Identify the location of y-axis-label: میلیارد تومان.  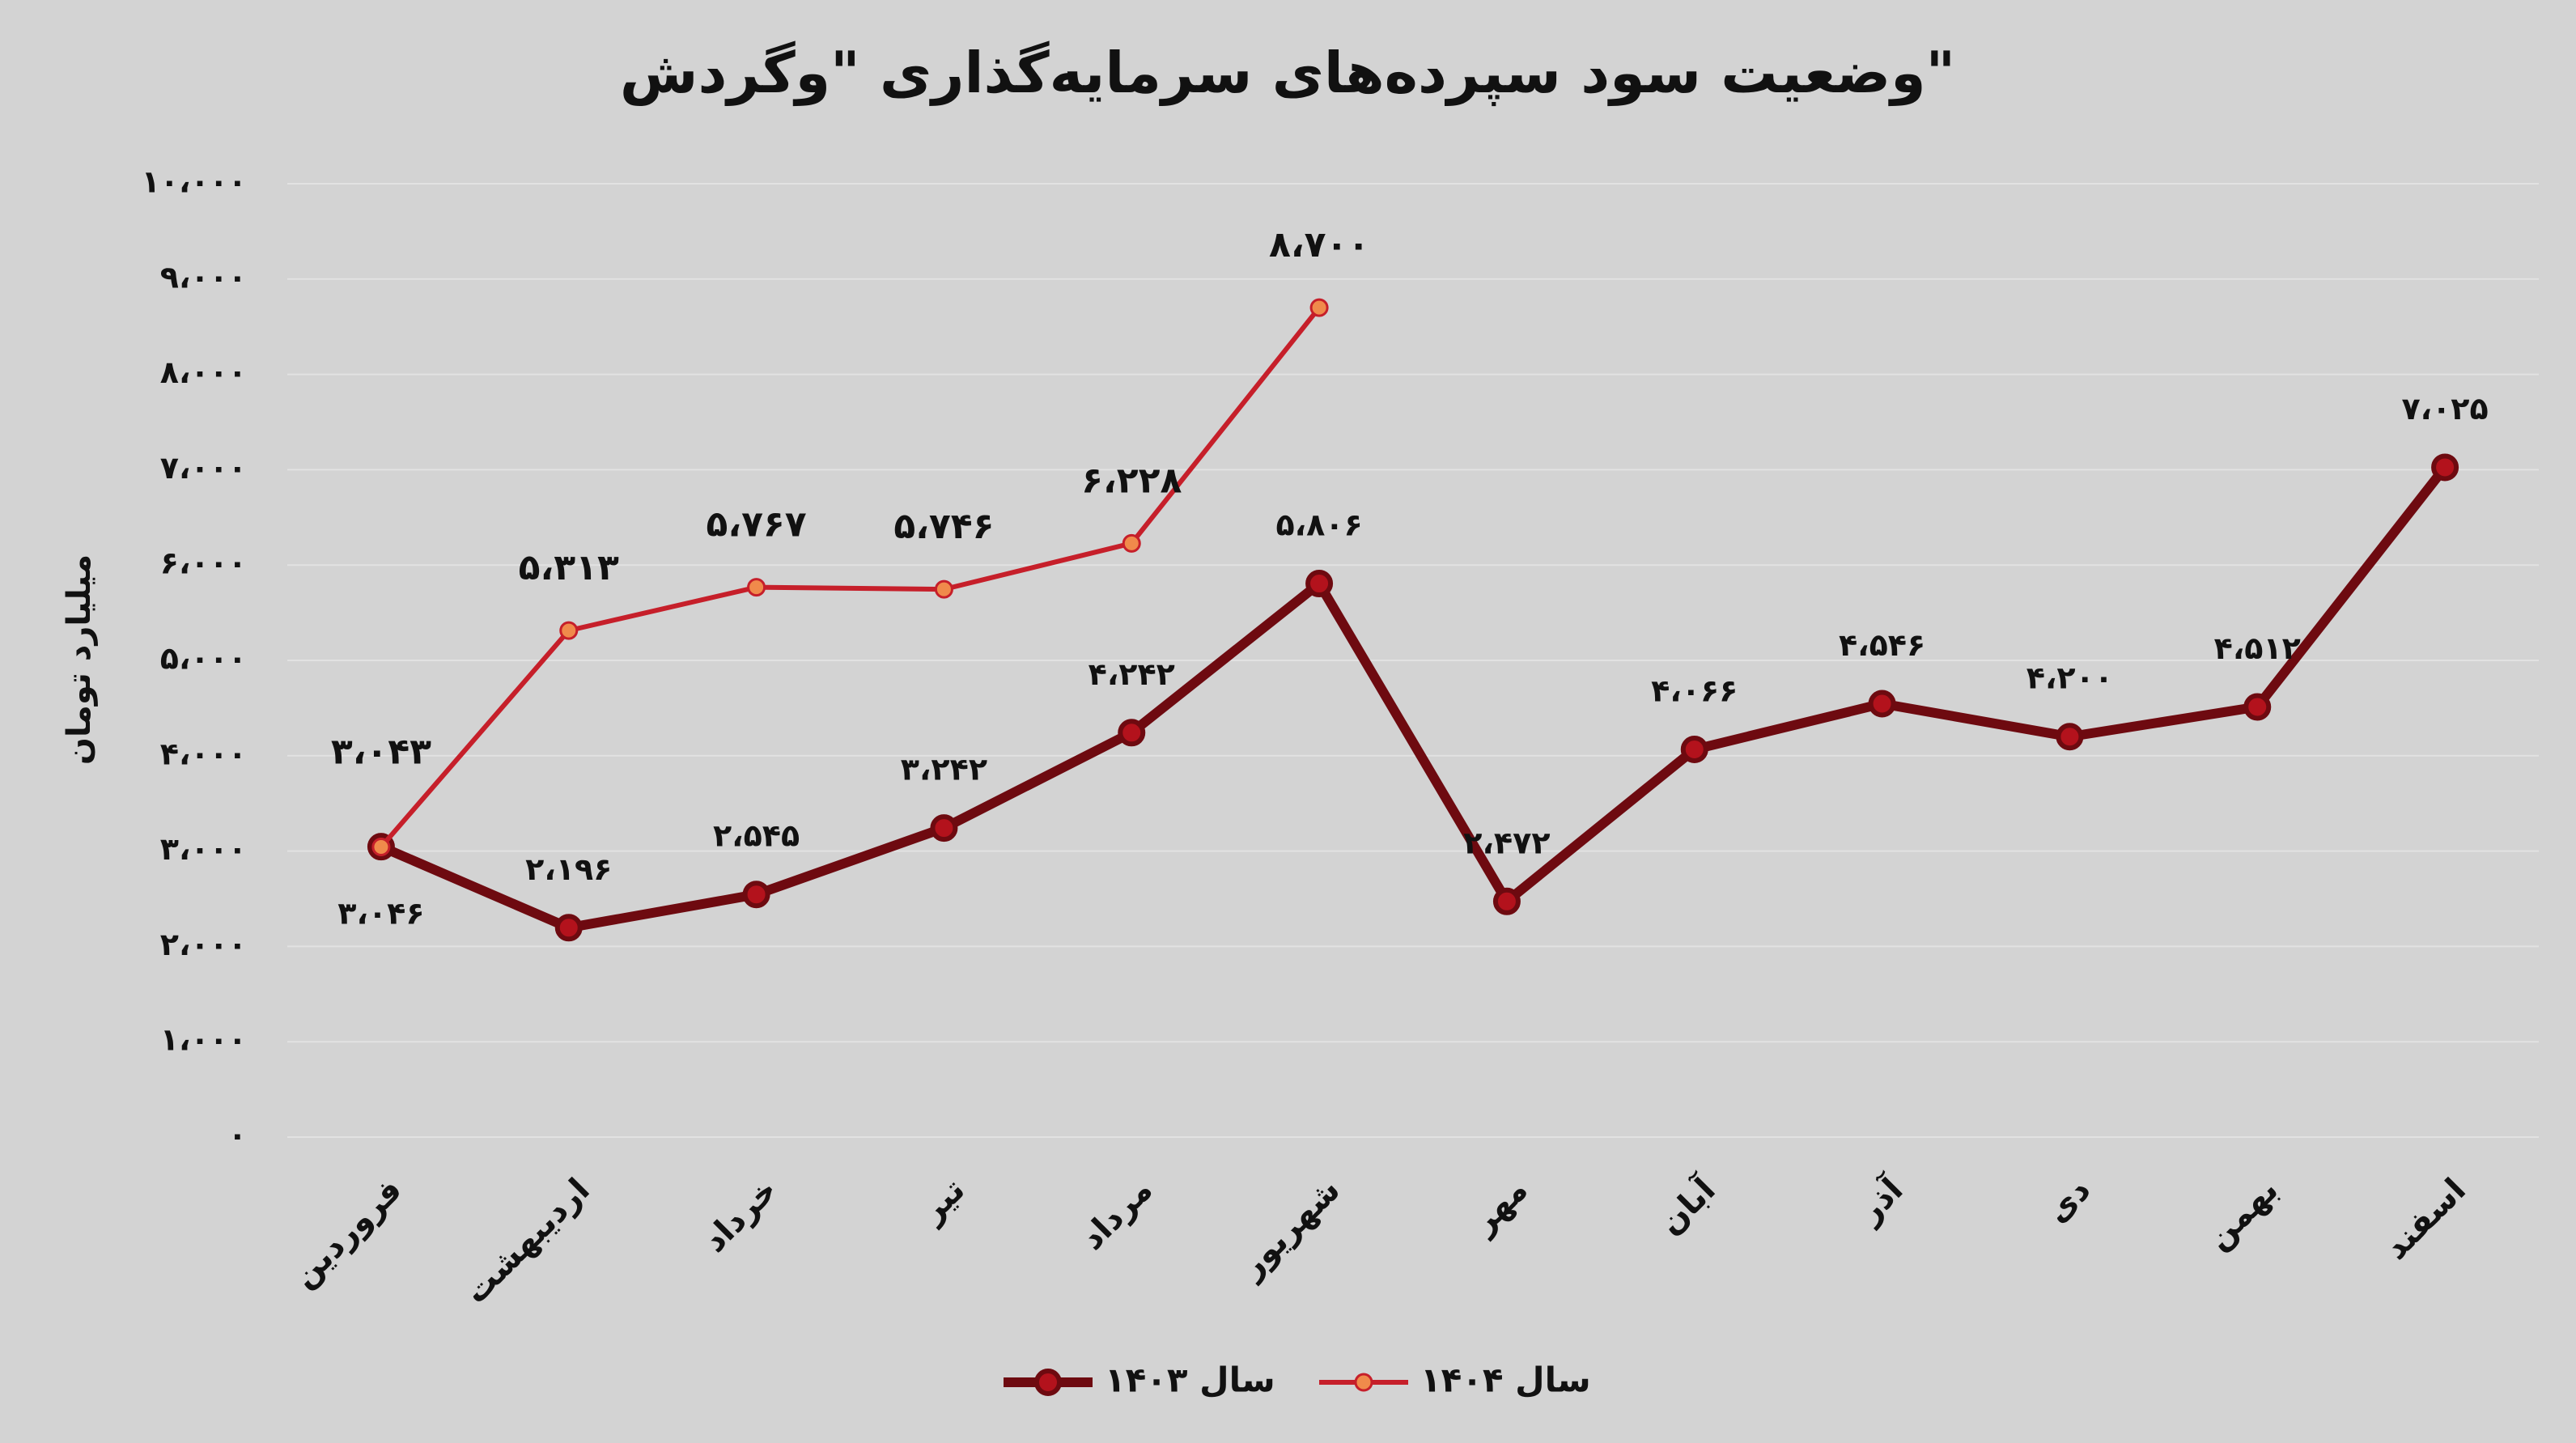
(79, 659).